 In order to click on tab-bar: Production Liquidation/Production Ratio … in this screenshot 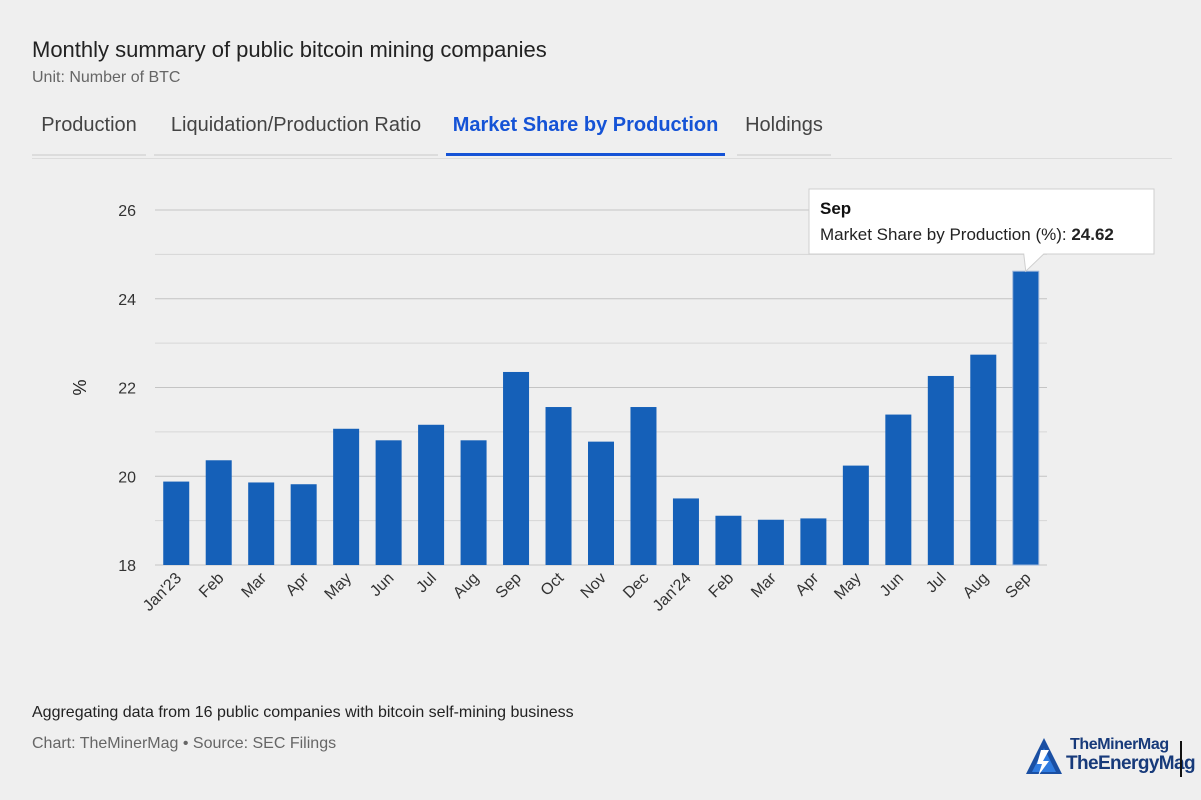, I will do `click(602, 133)`.